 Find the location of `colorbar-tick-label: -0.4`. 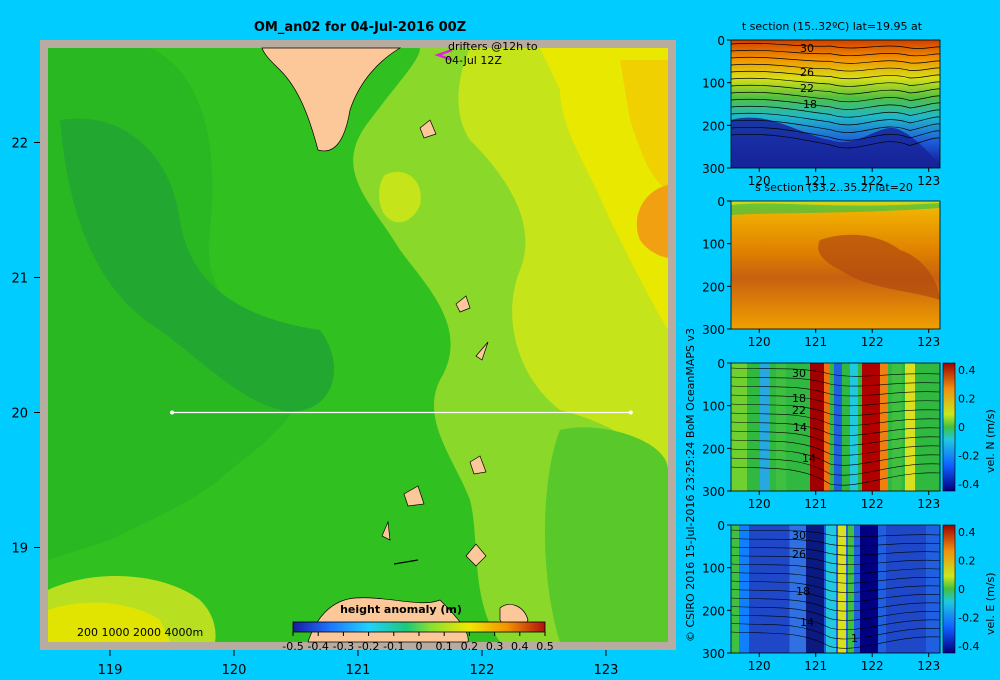

colorbar-tick-label: -0.4 is located at coordinates (317, 646).